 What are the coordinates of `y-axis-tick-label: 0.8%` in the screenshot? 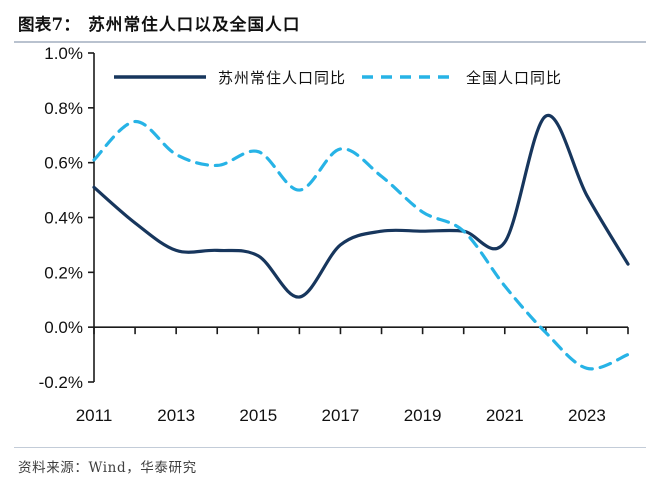 It's located at (63, 108).